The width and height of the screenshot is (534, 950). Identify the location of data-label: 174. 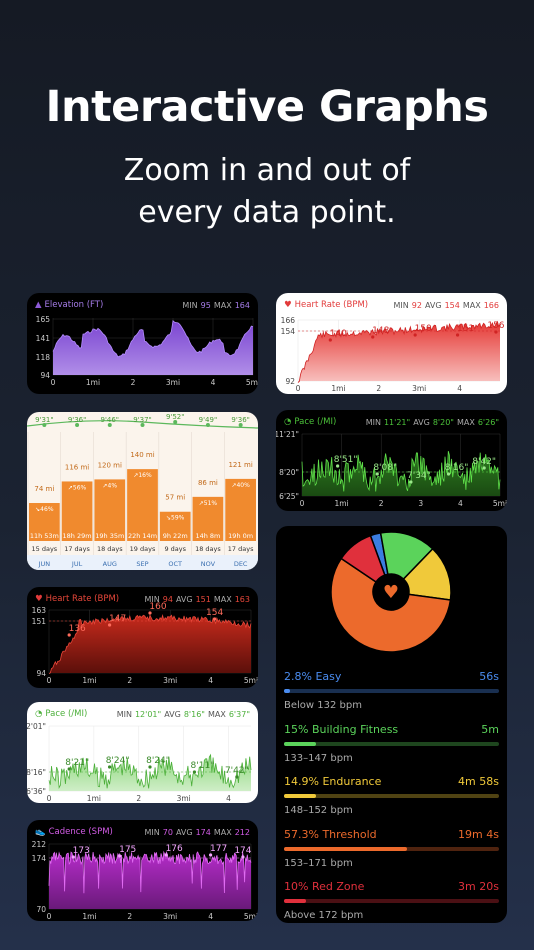
(242, 851).